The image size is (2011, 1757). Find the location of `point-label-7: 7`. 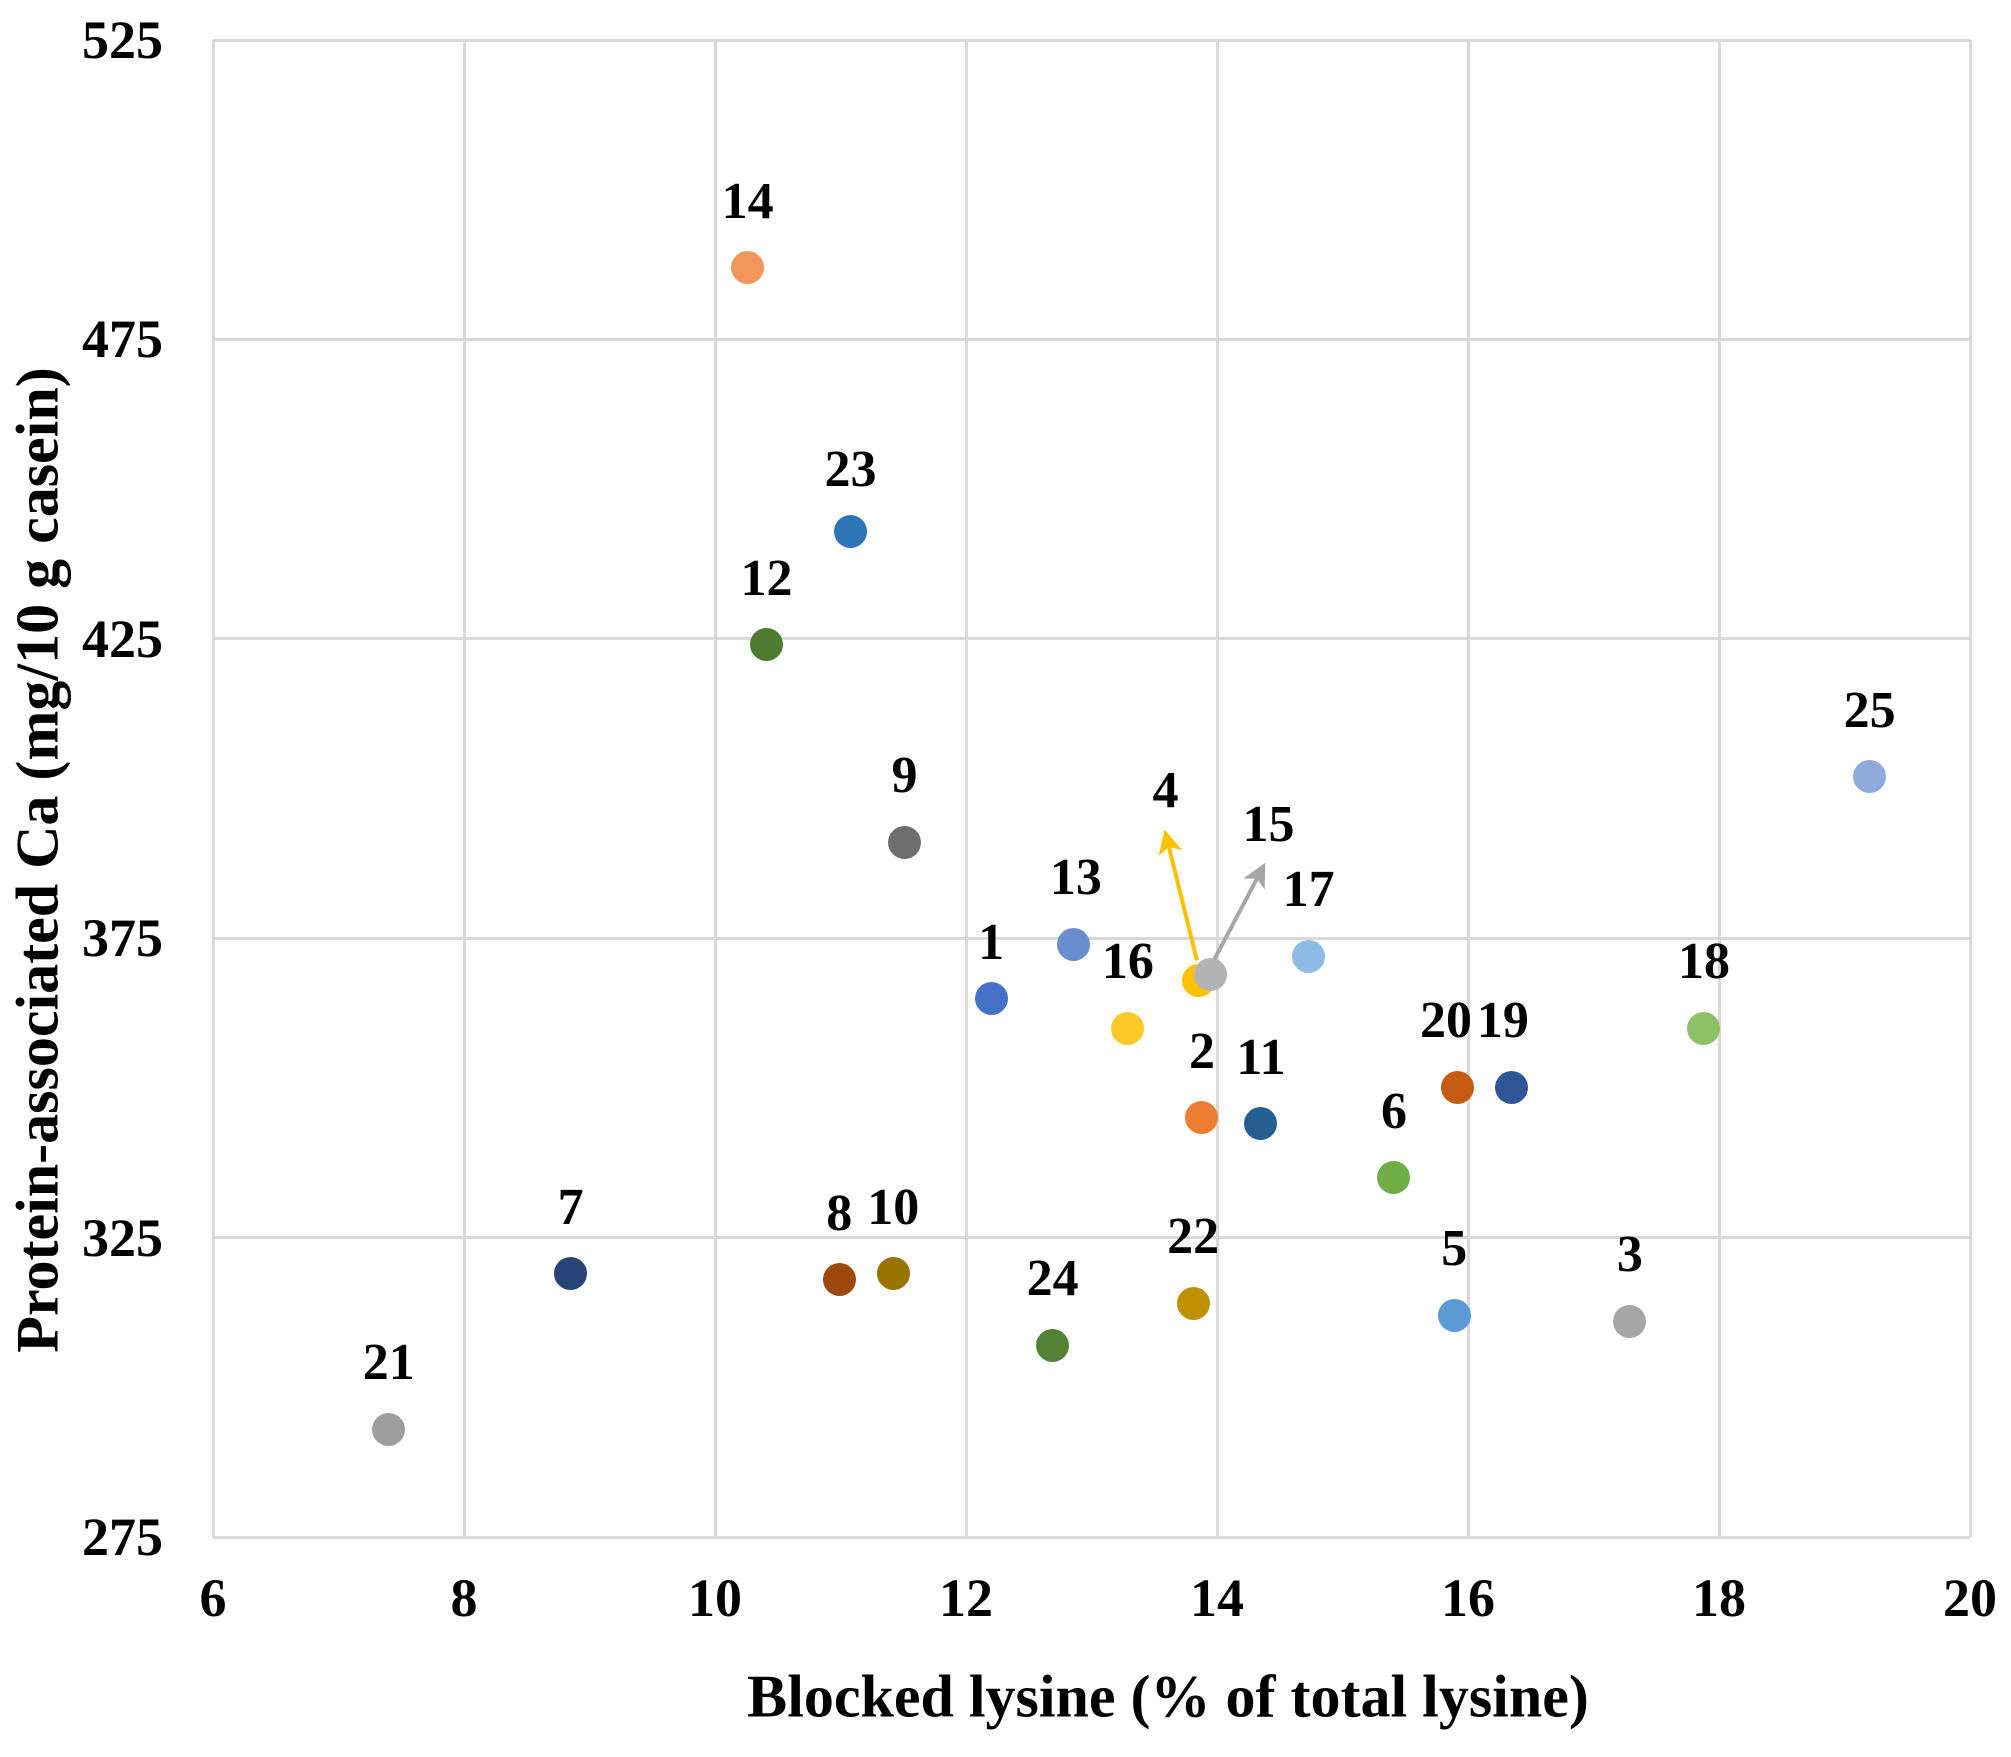

point-label-7: 7 is located at coordinates (570, 1207).